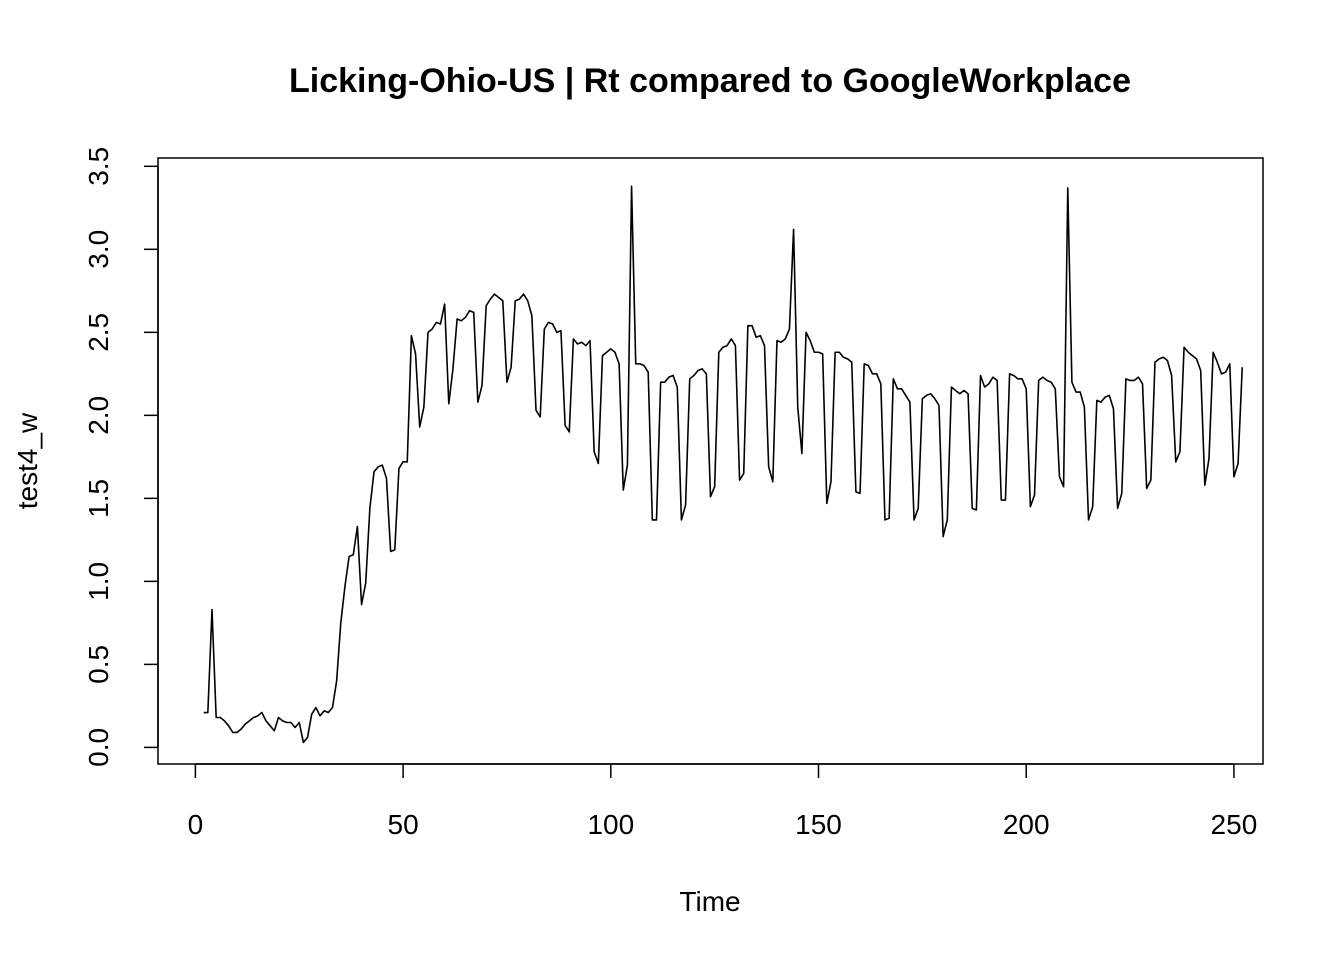 The width and height of the screenshot is (1344, 960). What do you see at coordinates (818, 824) in the screenshot?
I see `x-tick-label: 150` at bounding box center [818, 824].